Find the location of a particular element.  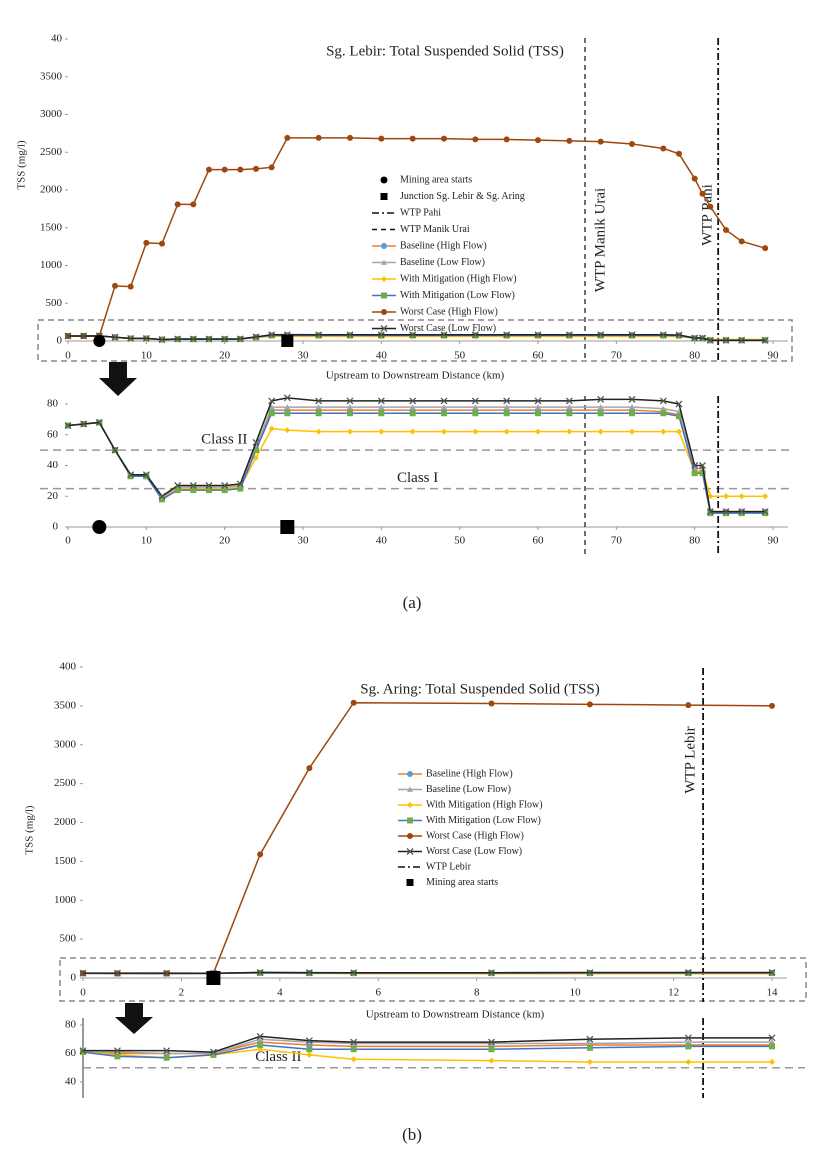

y-tick-label: 40 is located at coordinates (71, 1082).